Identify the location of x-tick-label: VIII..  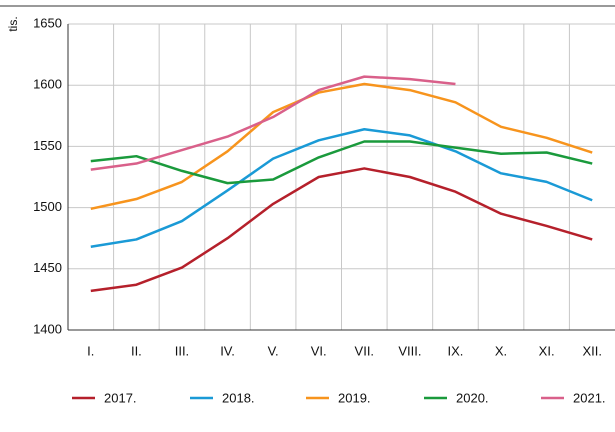
(409, 350).